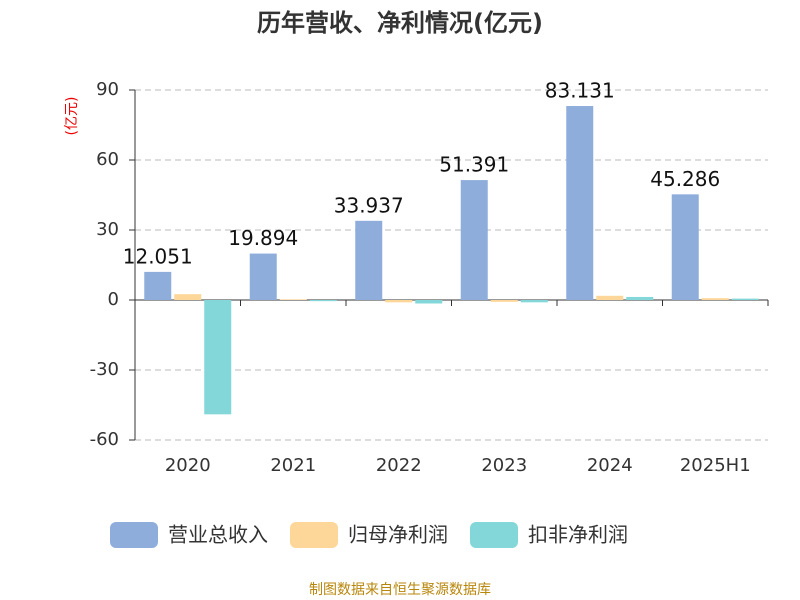 The width and height of the screenshot is (800, 600). What do you see at coordinates (72, 116) in the screenshot?
I see `y-axis-label: (亿元)` at bounding box center [72, 116].